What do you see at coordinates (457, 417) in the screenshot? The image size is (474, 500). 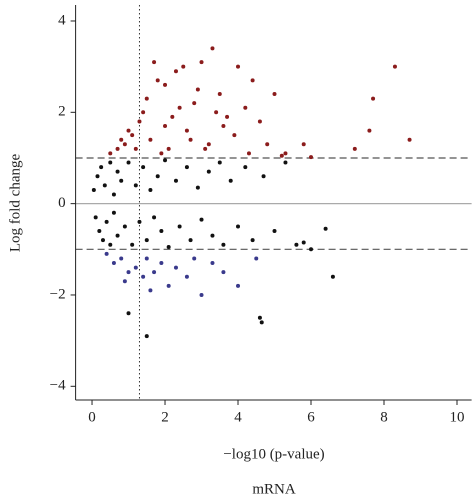 I see `x-tick-label: 10` at bounding box center [457, 417].